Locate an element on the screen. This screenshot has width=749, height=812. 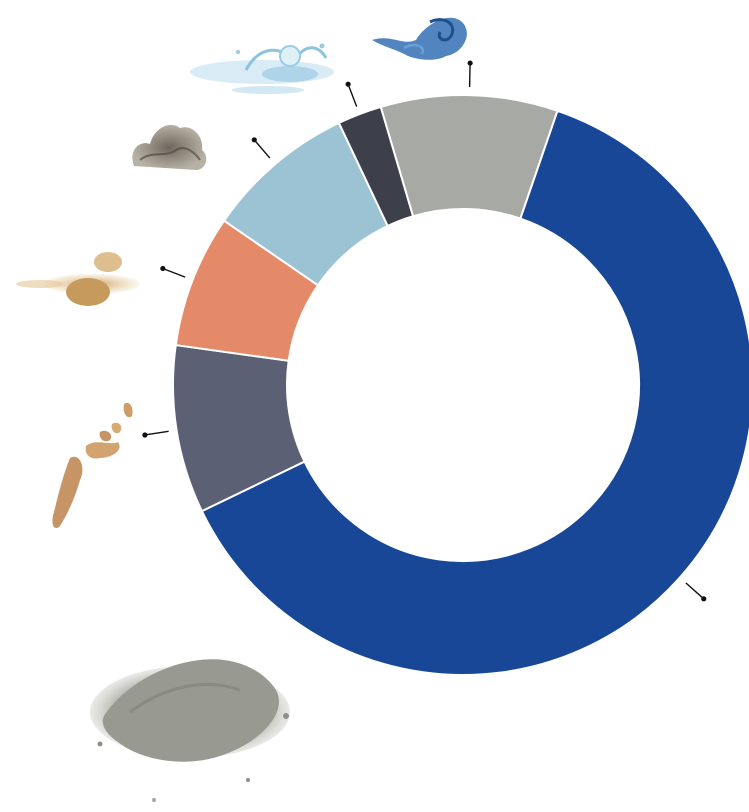
wood-chips-icon is located at coordinates (92, 465).